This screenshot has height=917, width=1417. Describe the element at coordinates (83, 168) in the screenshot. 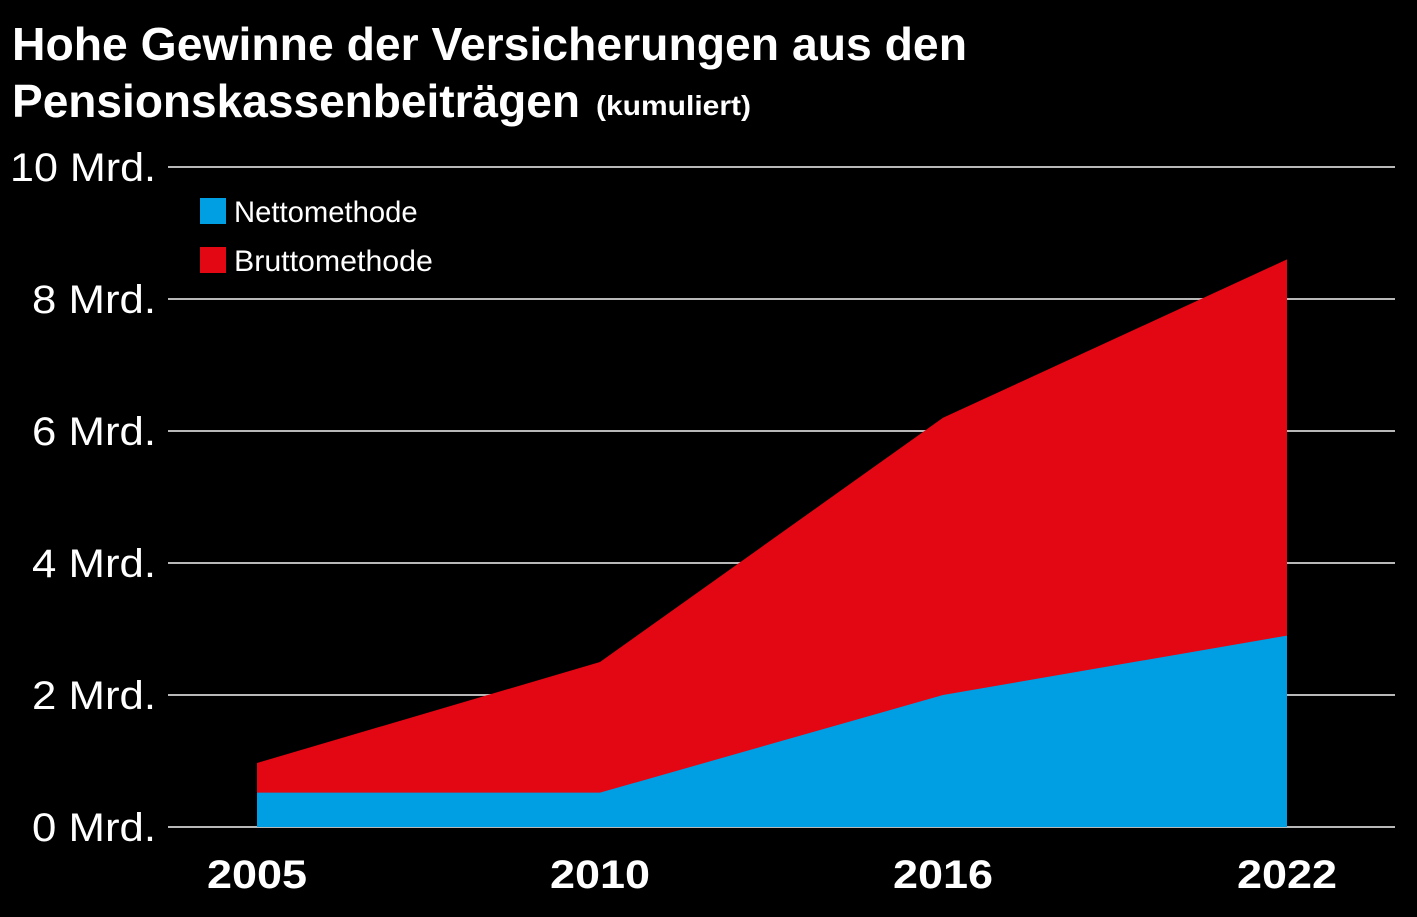

I see `y-tick-label: 10 Mrd.` at that location.